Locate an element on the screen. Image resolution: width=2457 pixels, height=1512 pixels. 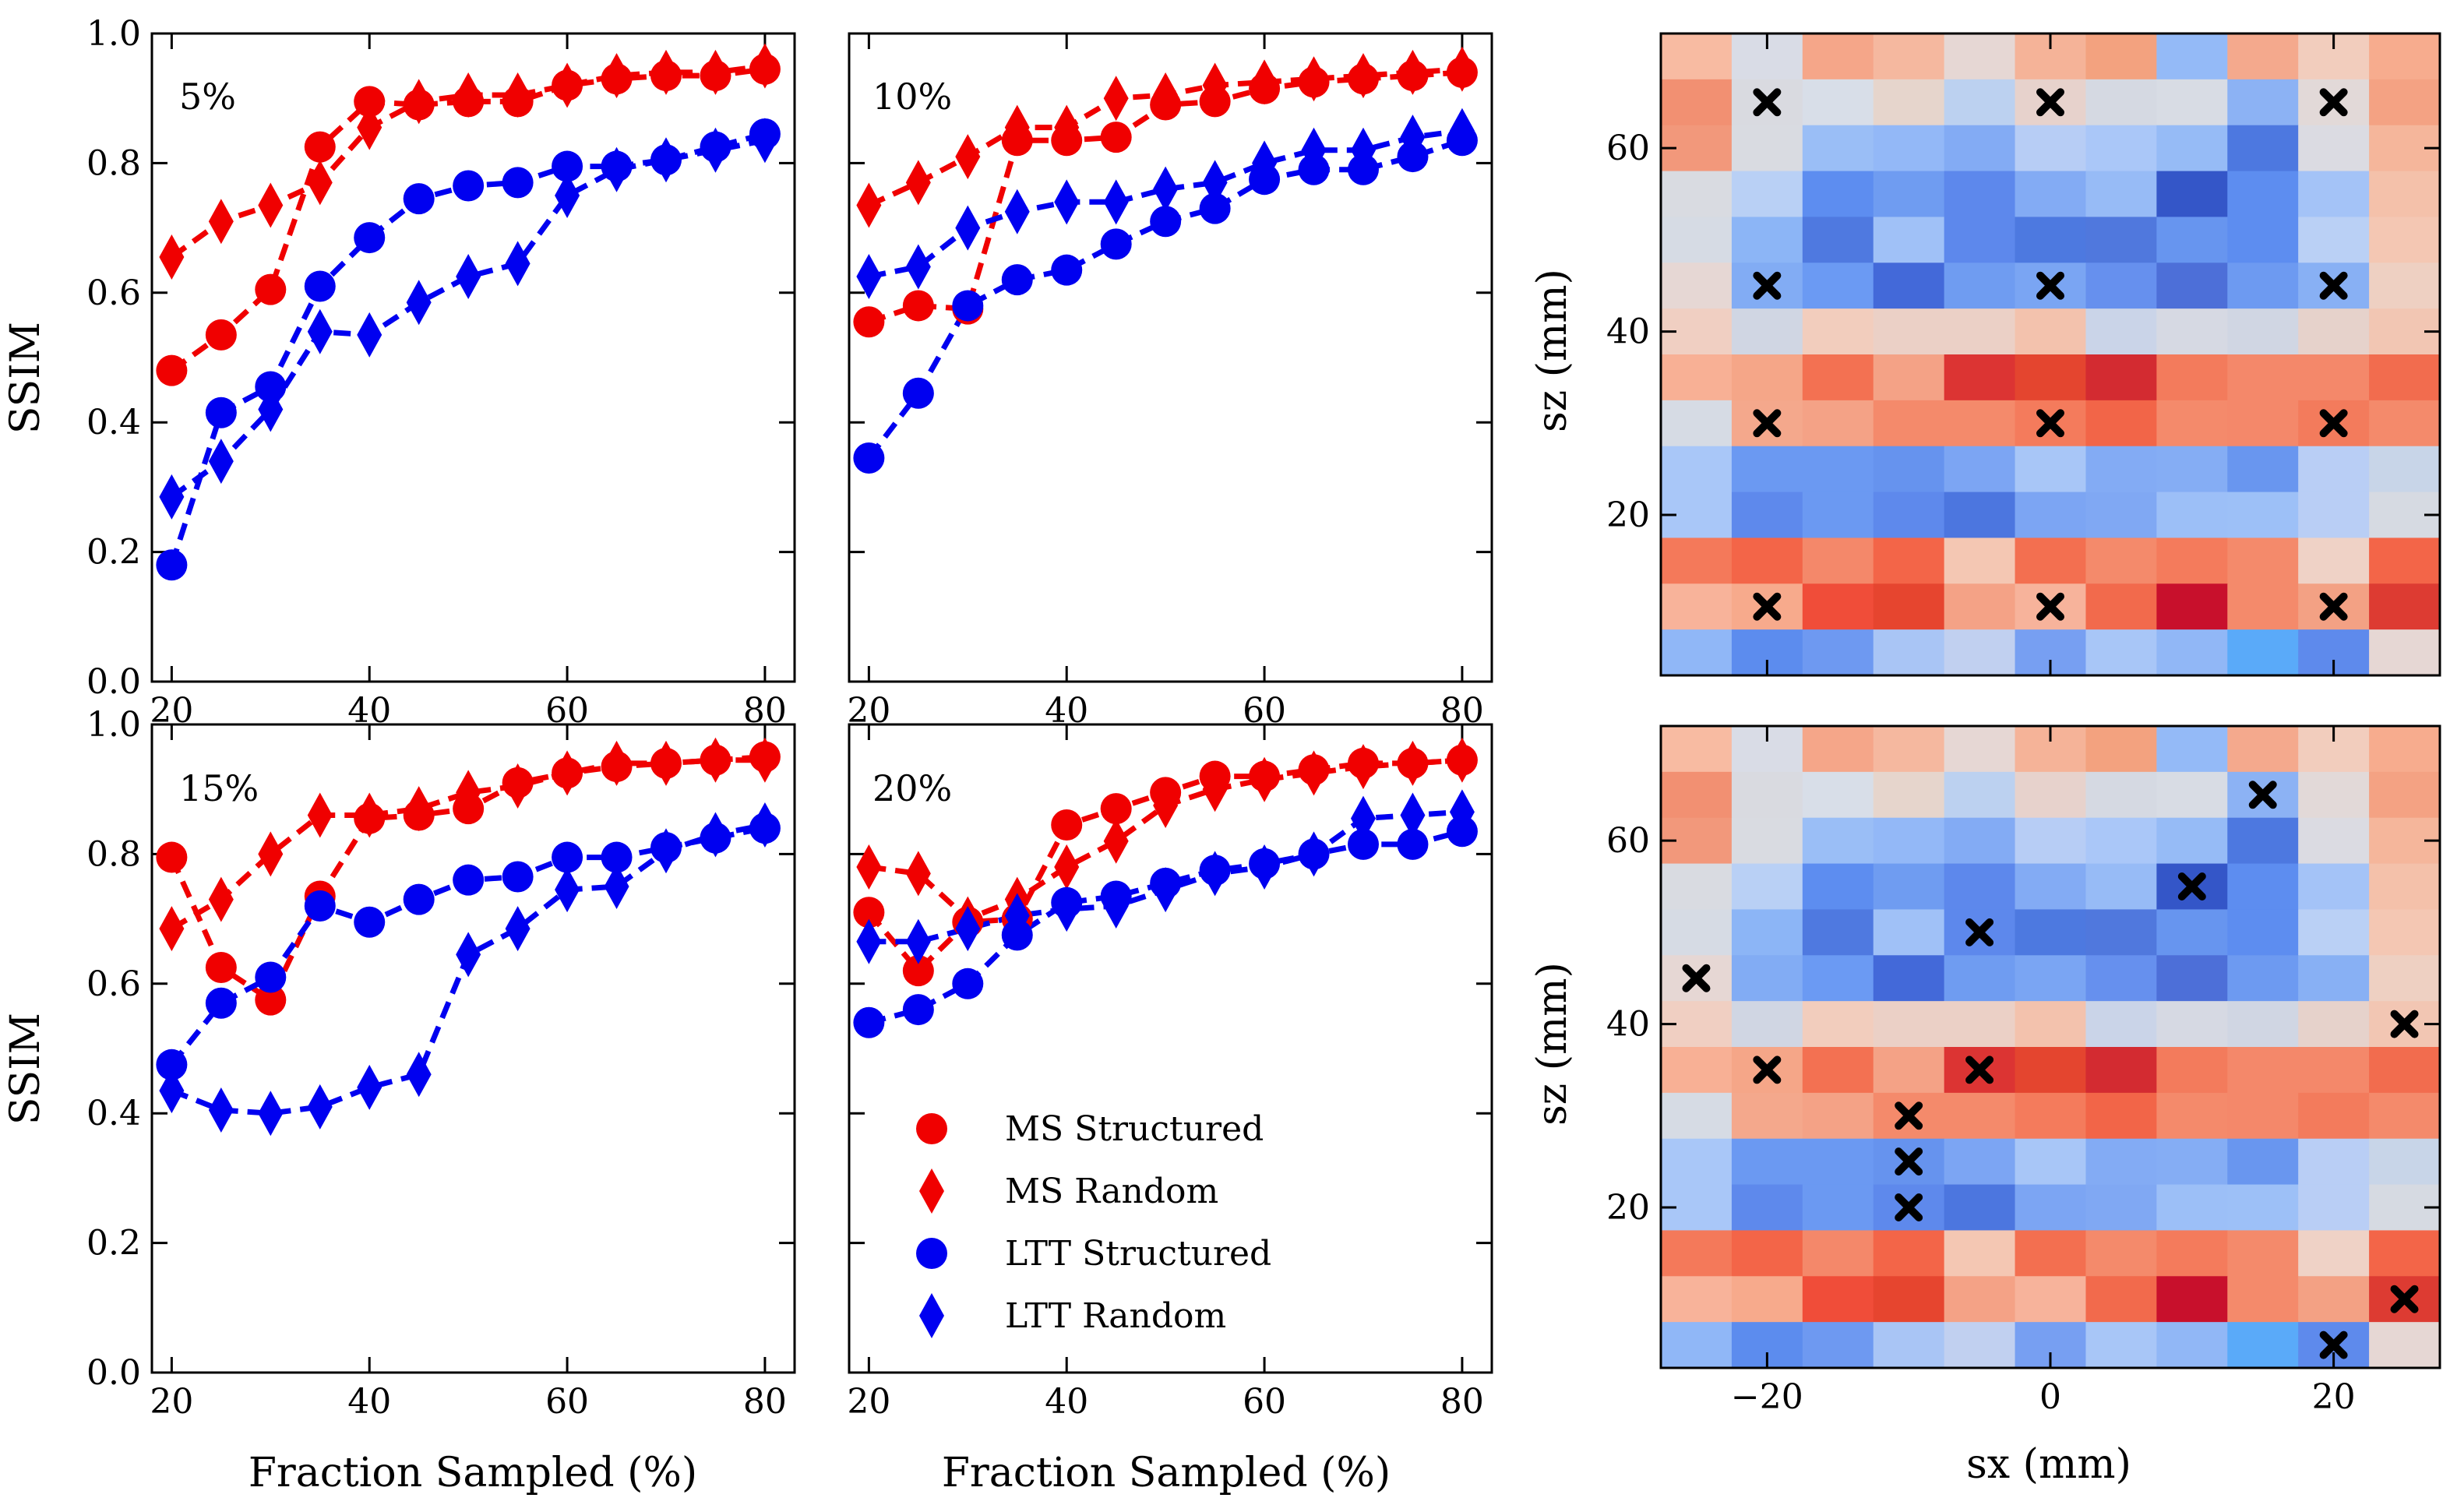
x-axis-label: sx (mm) is located at coordinates (2048, 1465).